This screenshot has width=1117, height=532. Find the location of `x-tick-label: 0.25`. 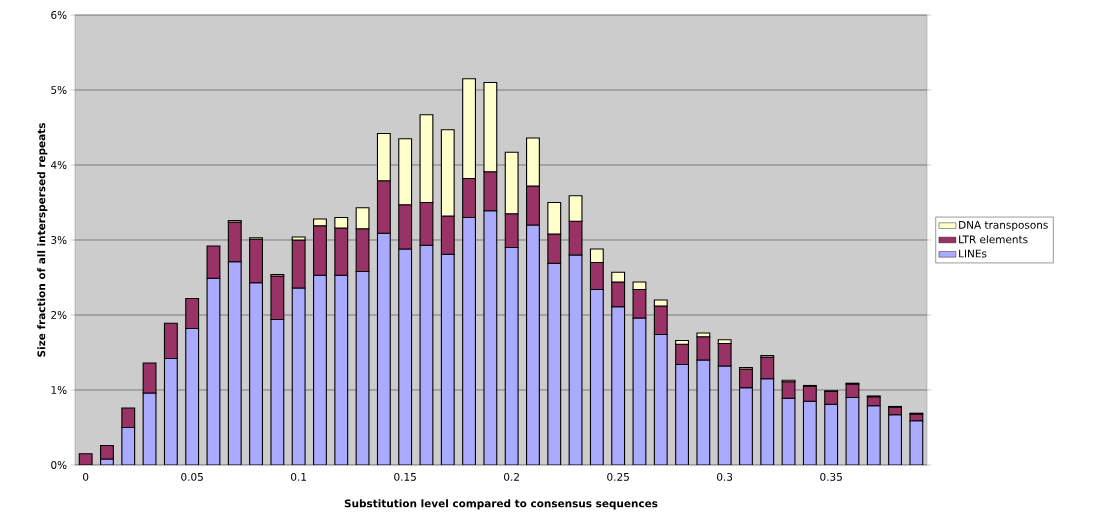

x-tick-label: 0.25 is located at coordinates (618, 476).